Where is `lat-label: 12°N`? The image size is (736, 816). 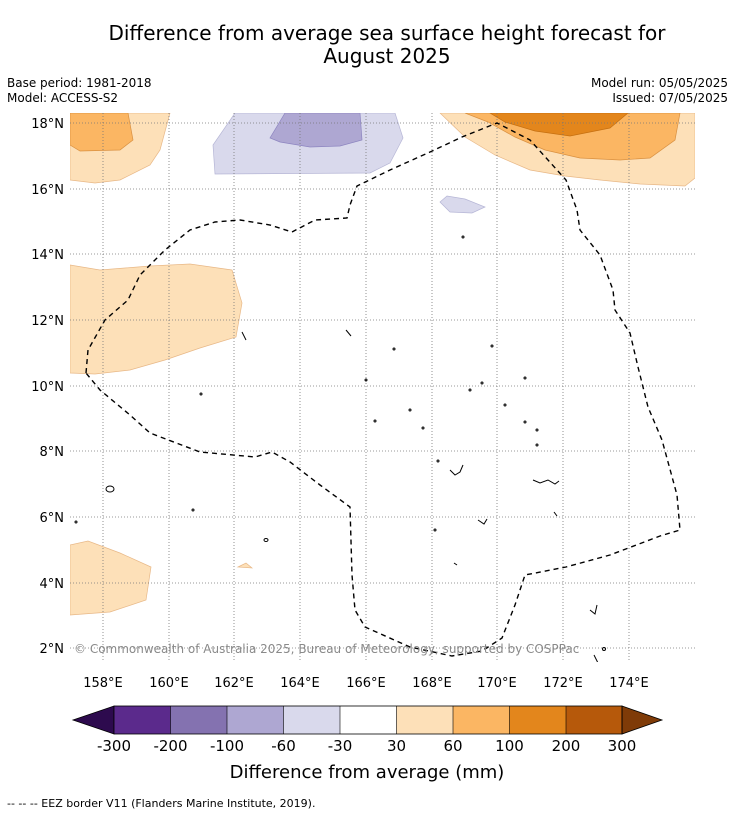 lat-label: 12°N is located at coordinates (47, 321).